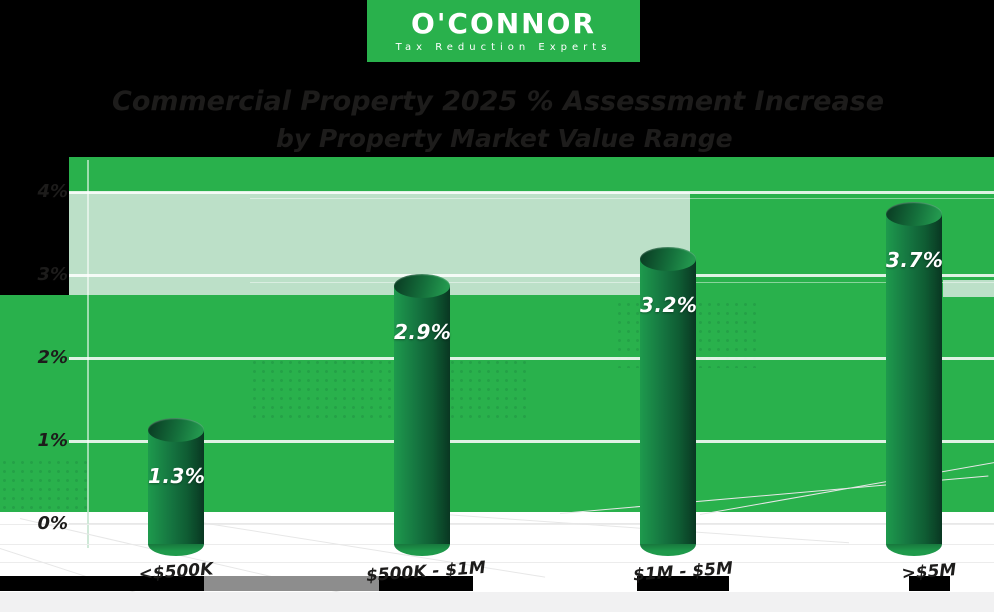 The width and height of the screenshot is (994, 612). I want to click on bar-value-label: 2.9%, so click(423, 332).